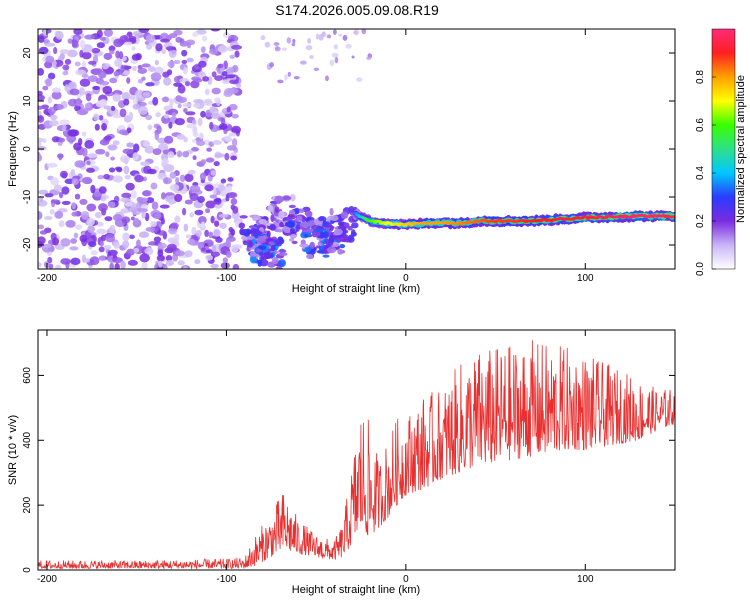  I want to click on spectrogram-xlabel: Height of straight line (km), so click(356, 289).